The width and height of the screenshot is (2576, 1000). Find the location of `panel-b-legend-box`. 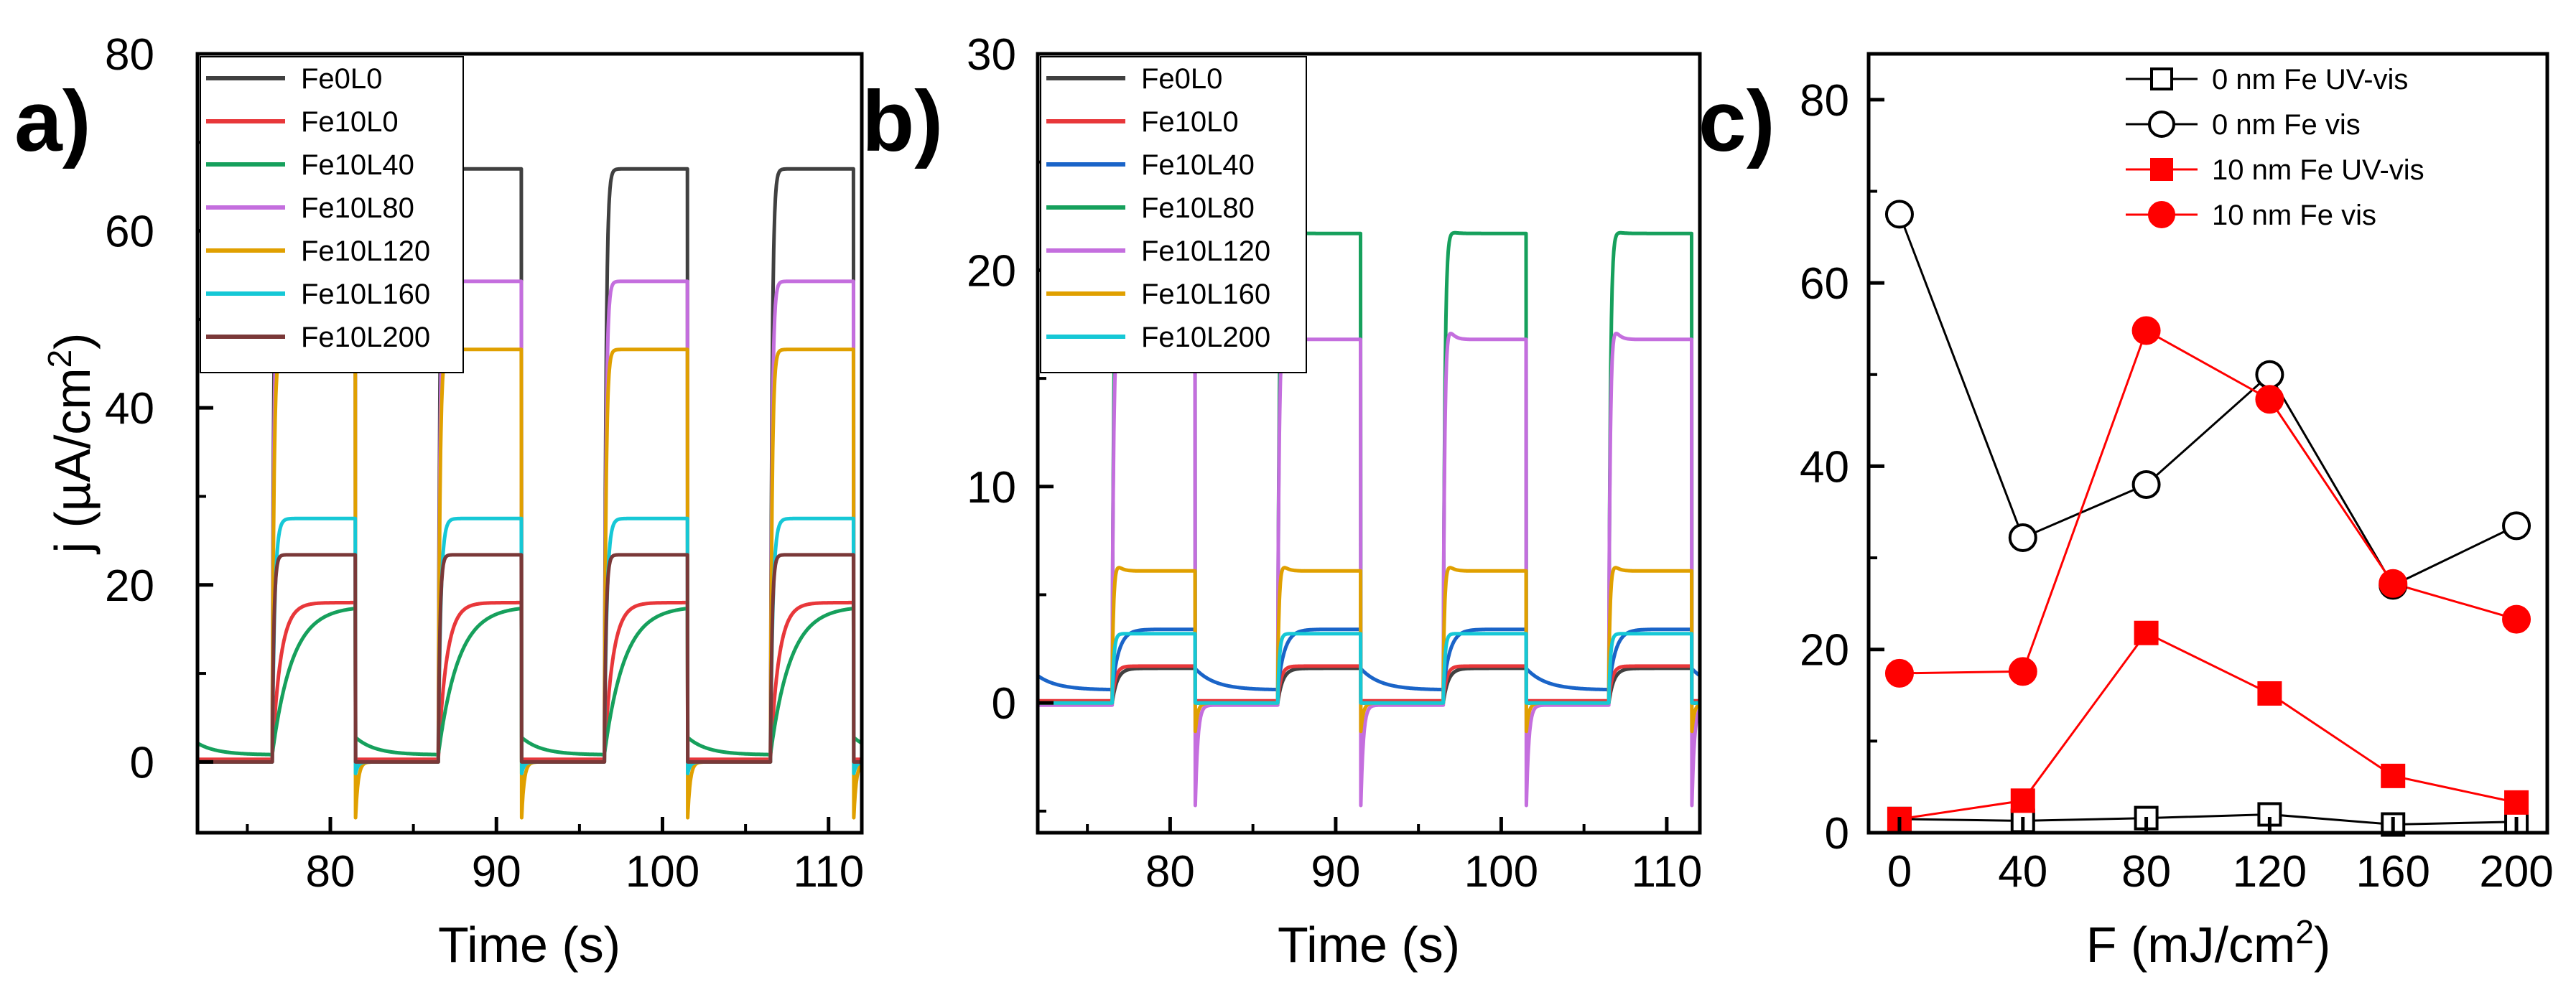

panel-b-legend-box is located at coordinates (1173, 214).